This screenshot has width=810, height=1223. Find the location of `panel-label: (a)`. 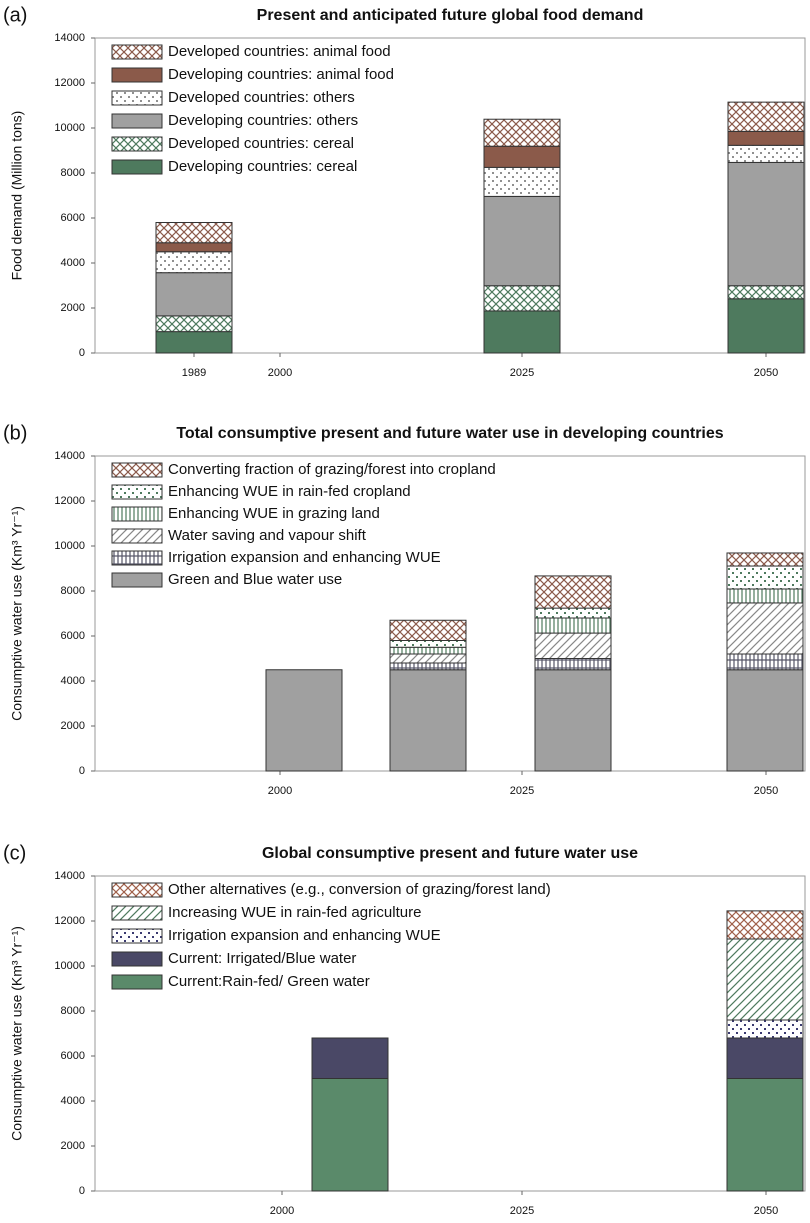

panel-label: (a) is located at coordinates (15, 15).